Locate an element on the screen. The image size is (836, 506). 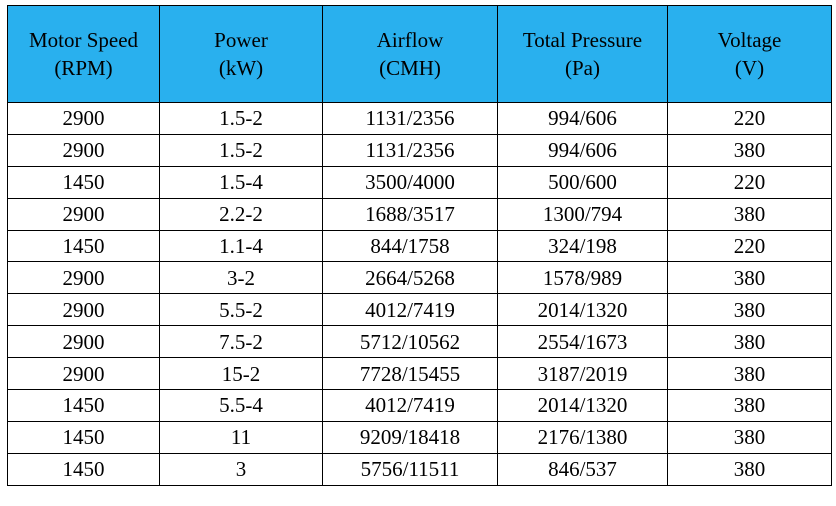
table-row: 2900 15-2 7728/15455 3187/2019 380 is located at coordinates (419, 374).